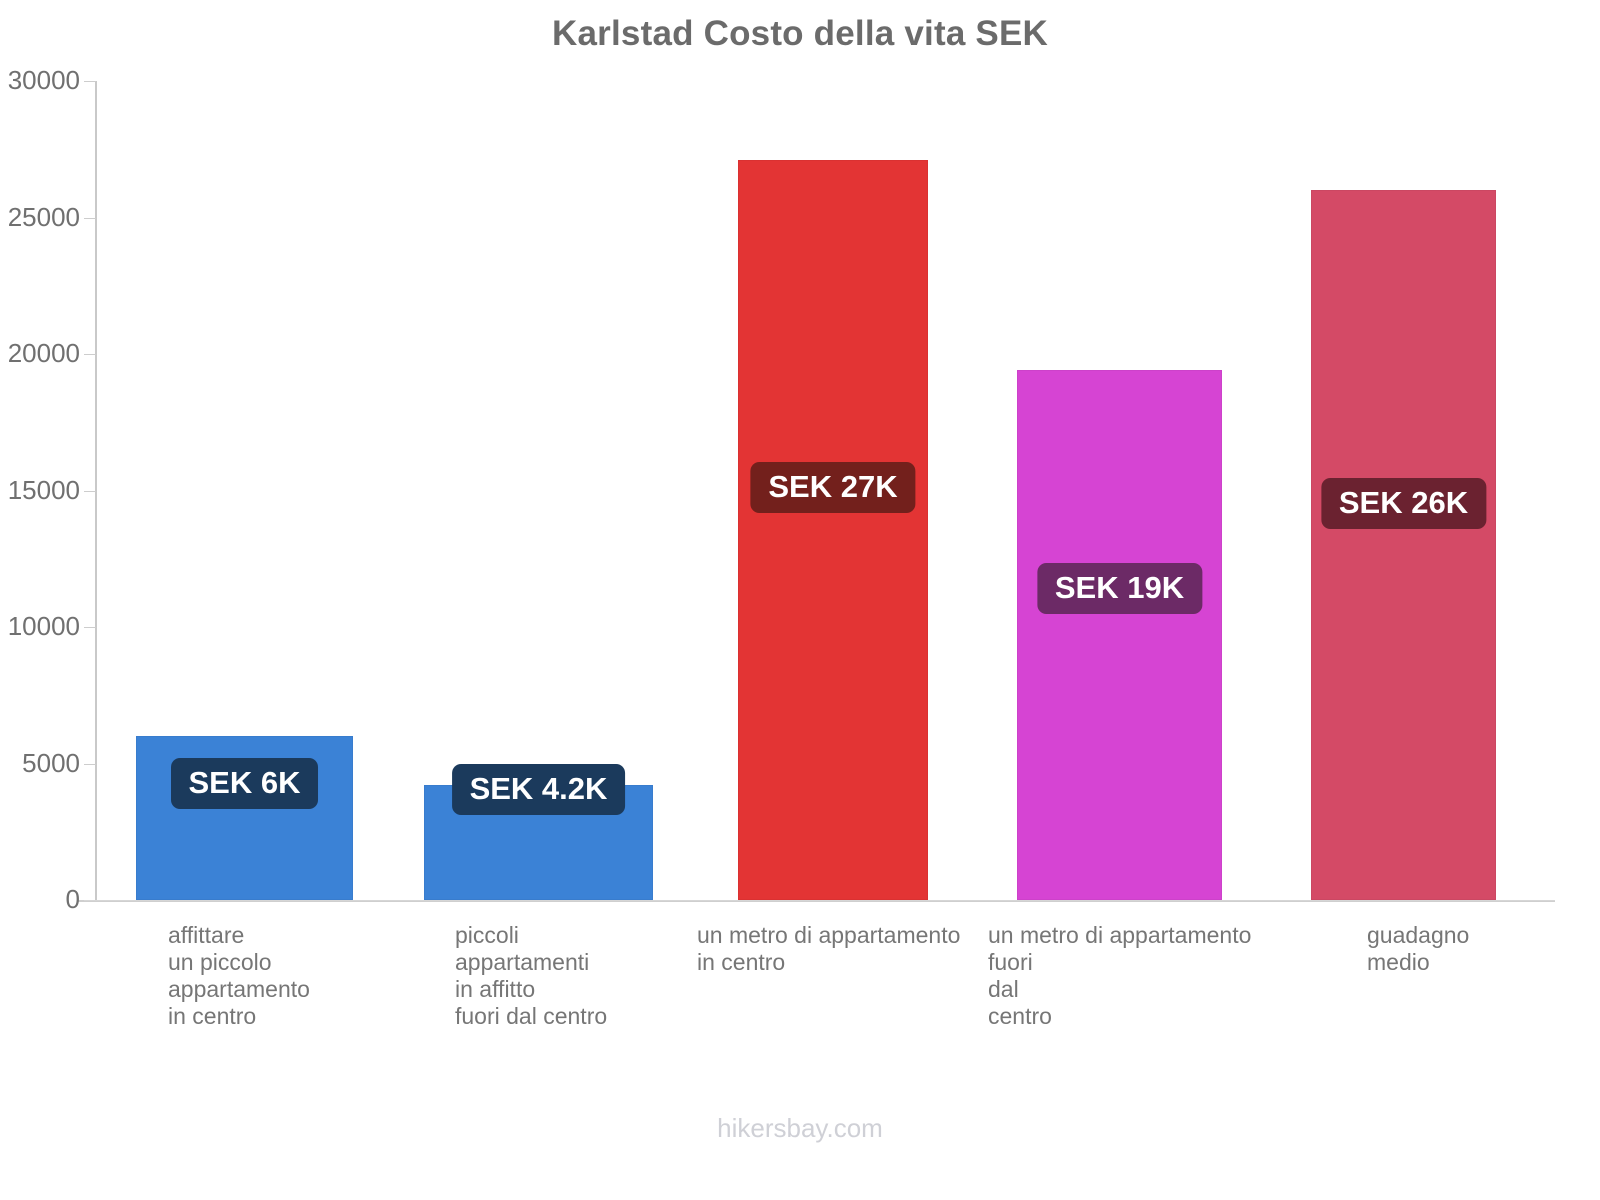  What do you see at coordinates (833, 488) in the screenshot?
I see `bar-value-label: SEK 27K` at bounding box center [833, 488].